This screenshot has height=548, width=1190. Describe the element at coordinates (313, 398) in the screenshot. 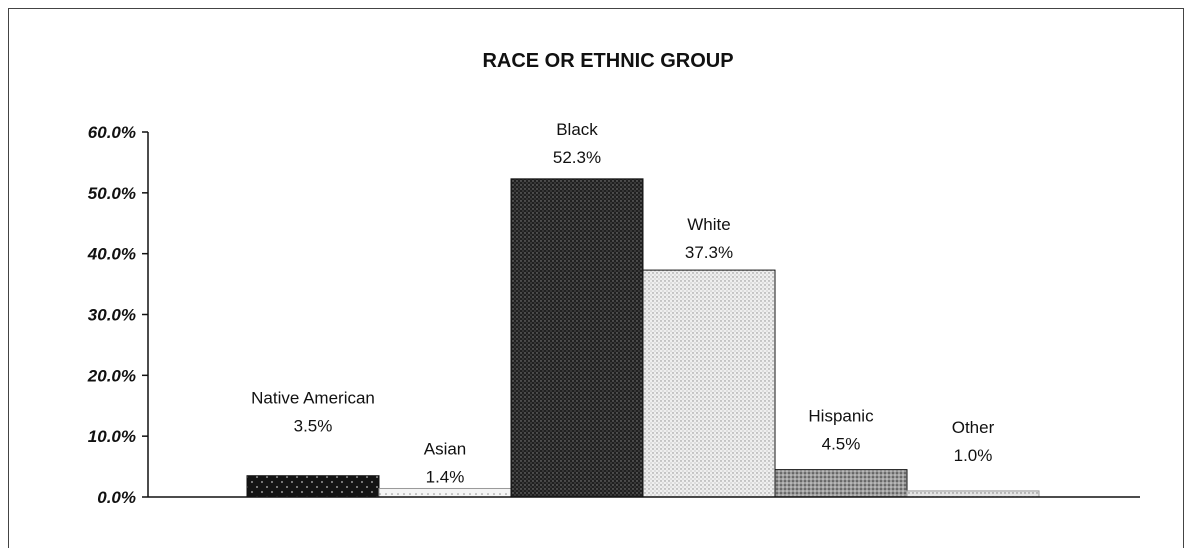

I see `category-label: Native American` at that location.